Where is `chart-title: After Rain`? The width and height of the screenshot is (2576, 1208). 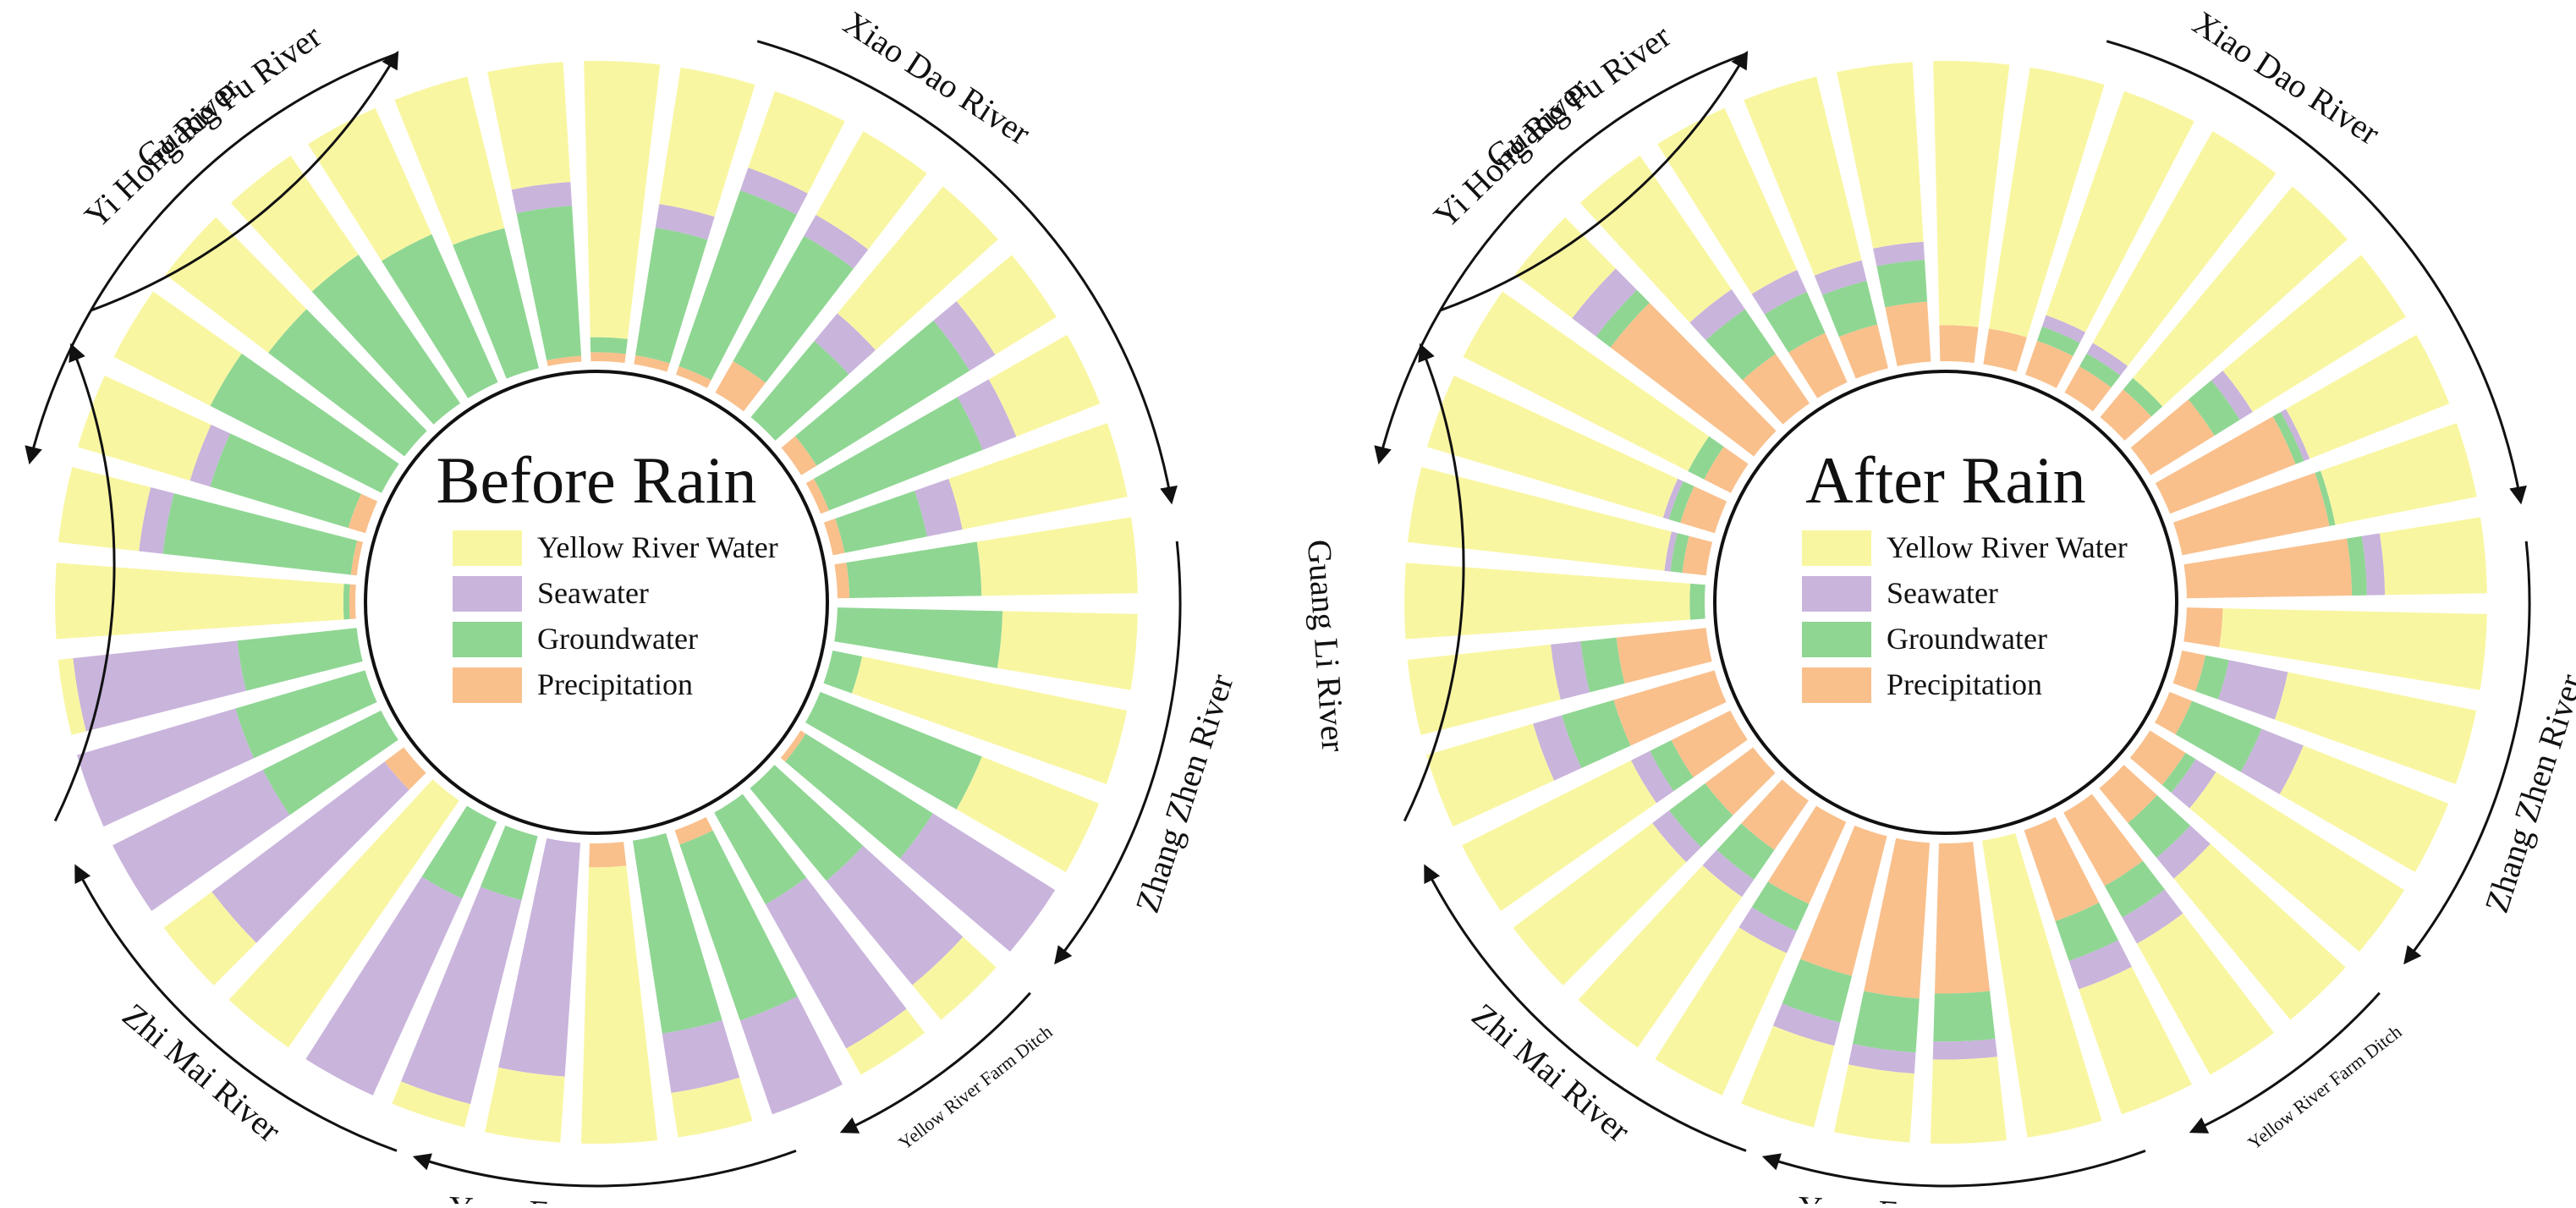 chart-title: After Rain is located at coordinates (1945, 480).